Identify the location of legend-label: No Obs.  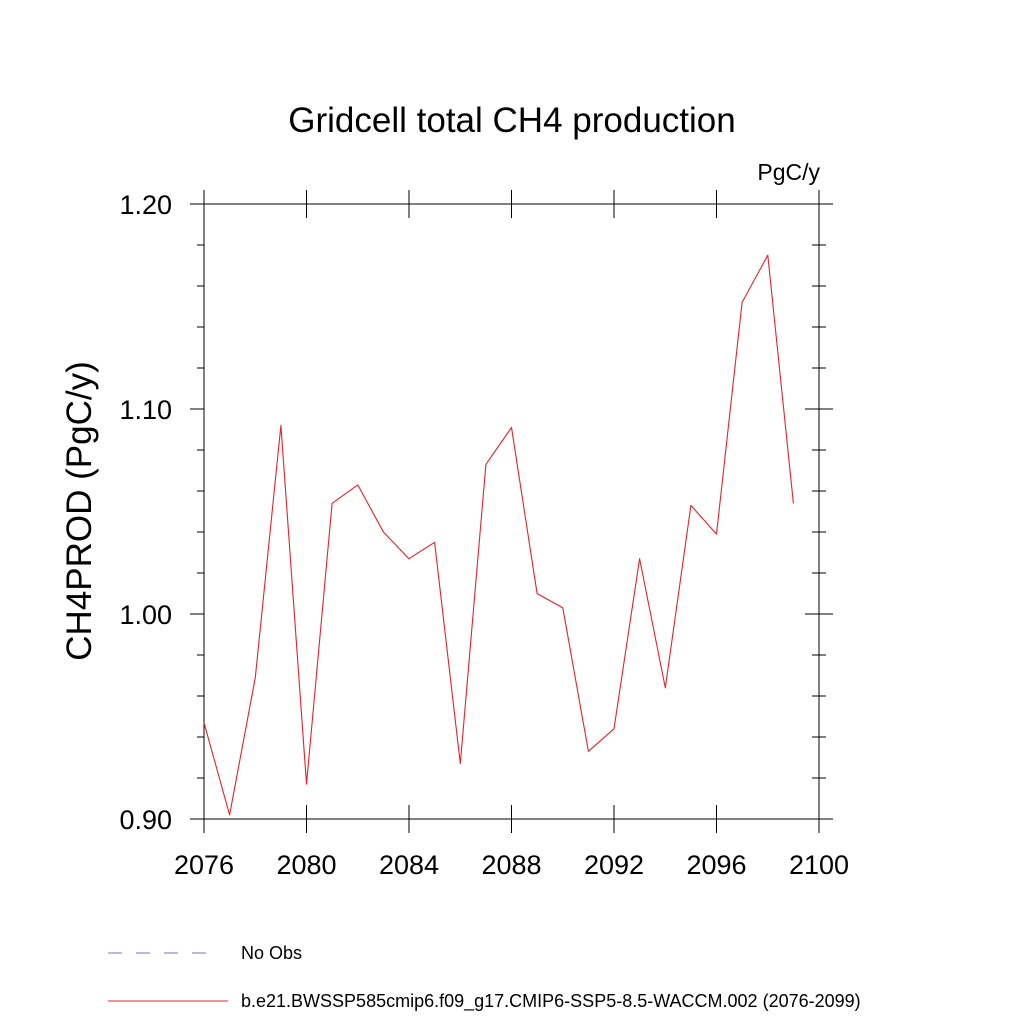
(271, 953).